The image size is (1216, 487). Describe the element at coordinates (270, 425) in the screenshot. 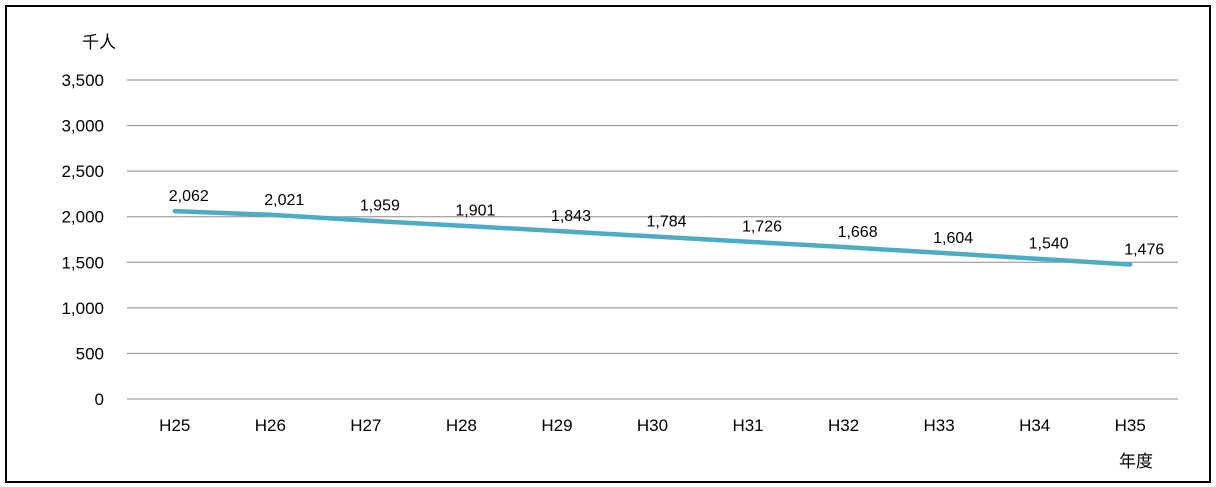

I see `x-tick-label: H26` at that location.